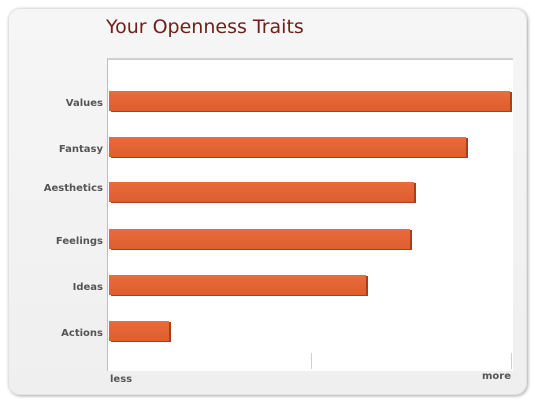  I want to click on category-label-values: Values, so click(84, 103).